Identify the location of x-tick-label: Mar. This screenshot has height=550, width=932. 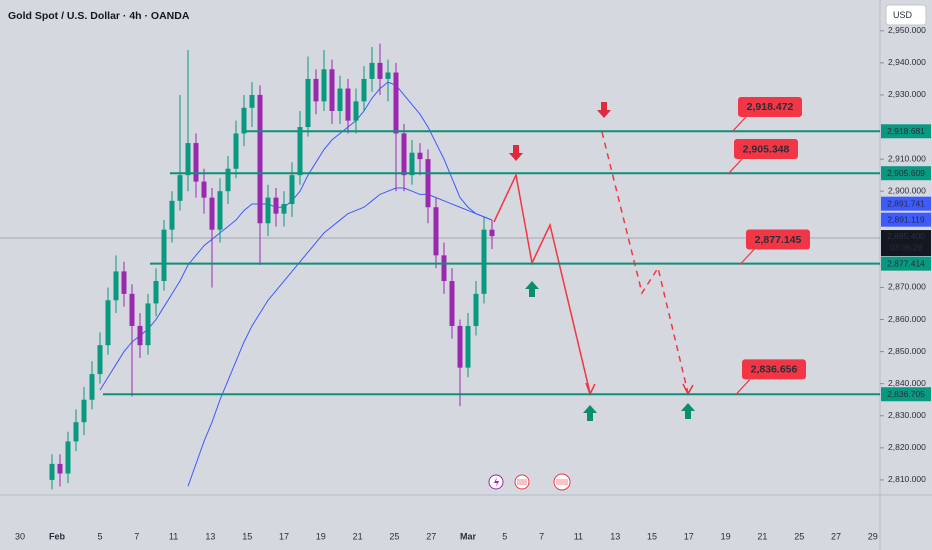
(468, 536).